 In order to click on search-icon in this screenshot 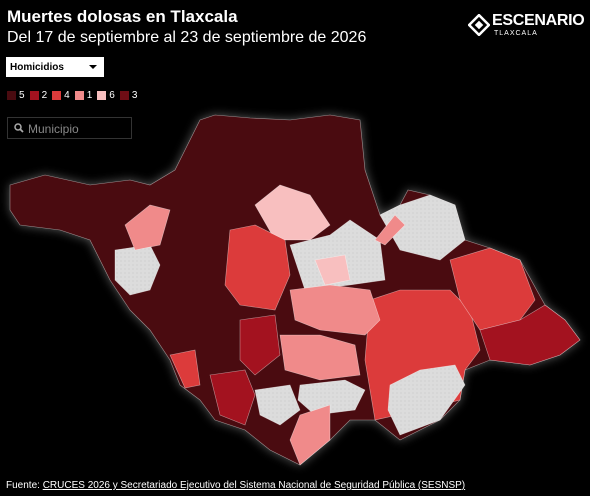, I will do `click(19, 128)`.